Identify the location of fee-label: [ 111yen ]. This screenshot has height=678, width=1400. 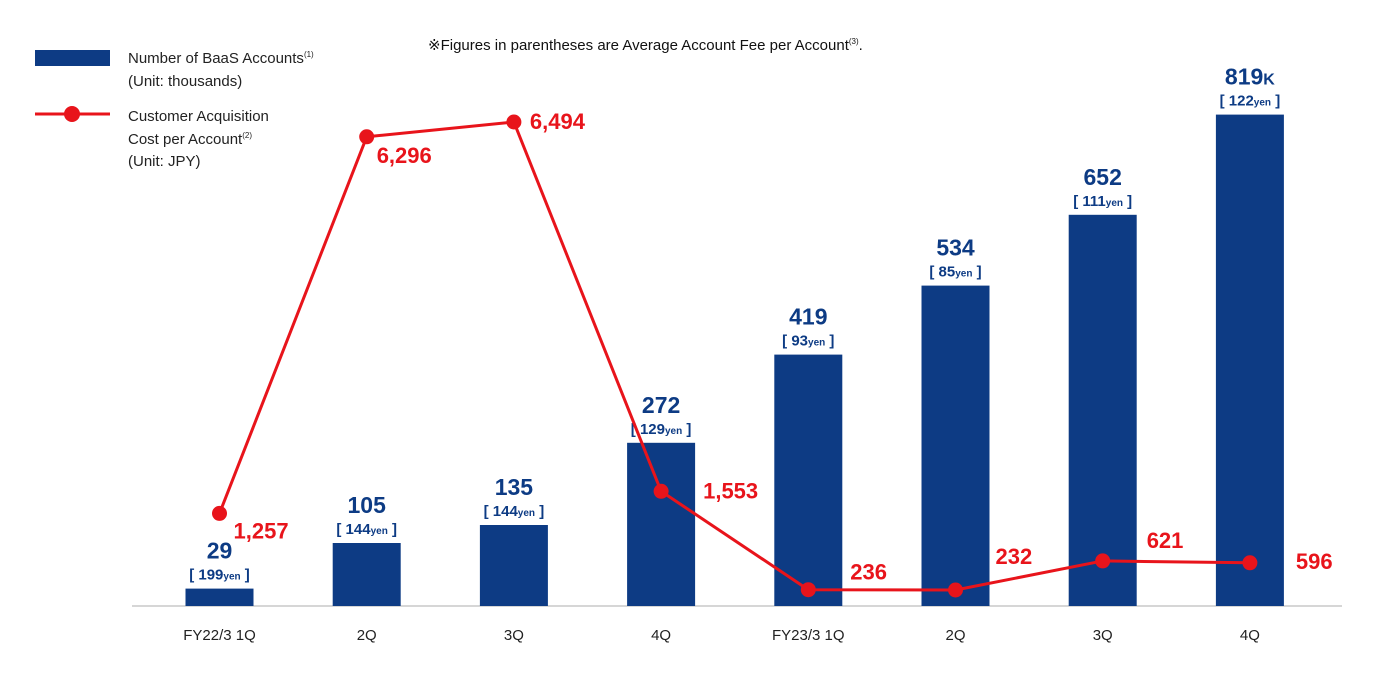
(1102, 201).